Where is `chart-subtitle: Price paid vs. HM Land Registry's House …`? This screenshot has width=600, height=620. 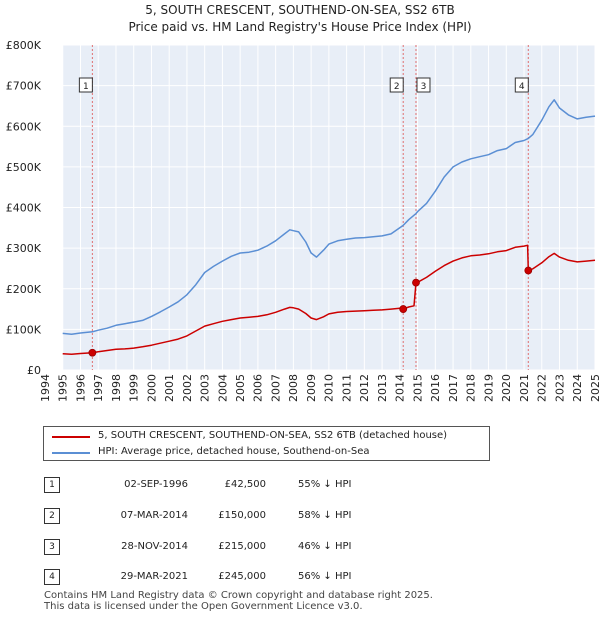 chart-subtitle: Price paid vs. HM Land Registry's House … is located at coordinates (300, 27).